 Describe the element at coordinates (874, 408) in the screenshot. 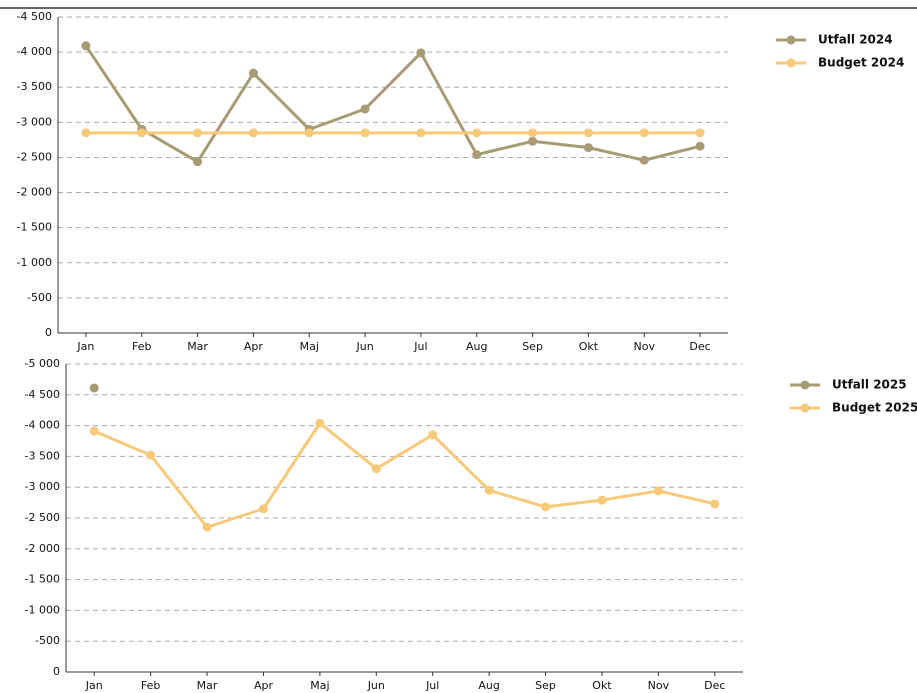

I see `legend-label: Budget 2025` at that location.